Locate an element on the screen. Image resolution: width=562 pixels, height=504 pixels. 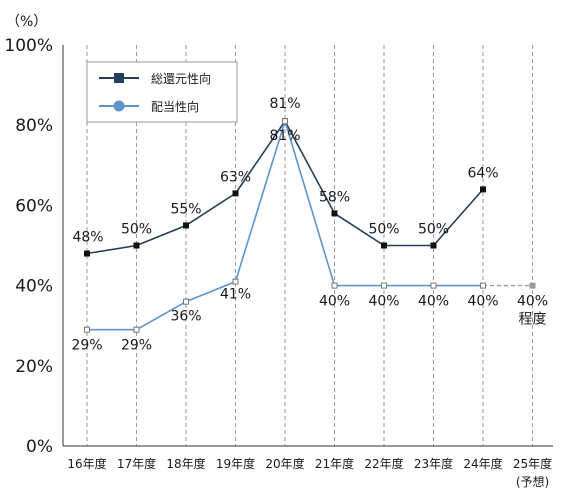
legend-label: 配当性向 is located at coordinates (175, 106).